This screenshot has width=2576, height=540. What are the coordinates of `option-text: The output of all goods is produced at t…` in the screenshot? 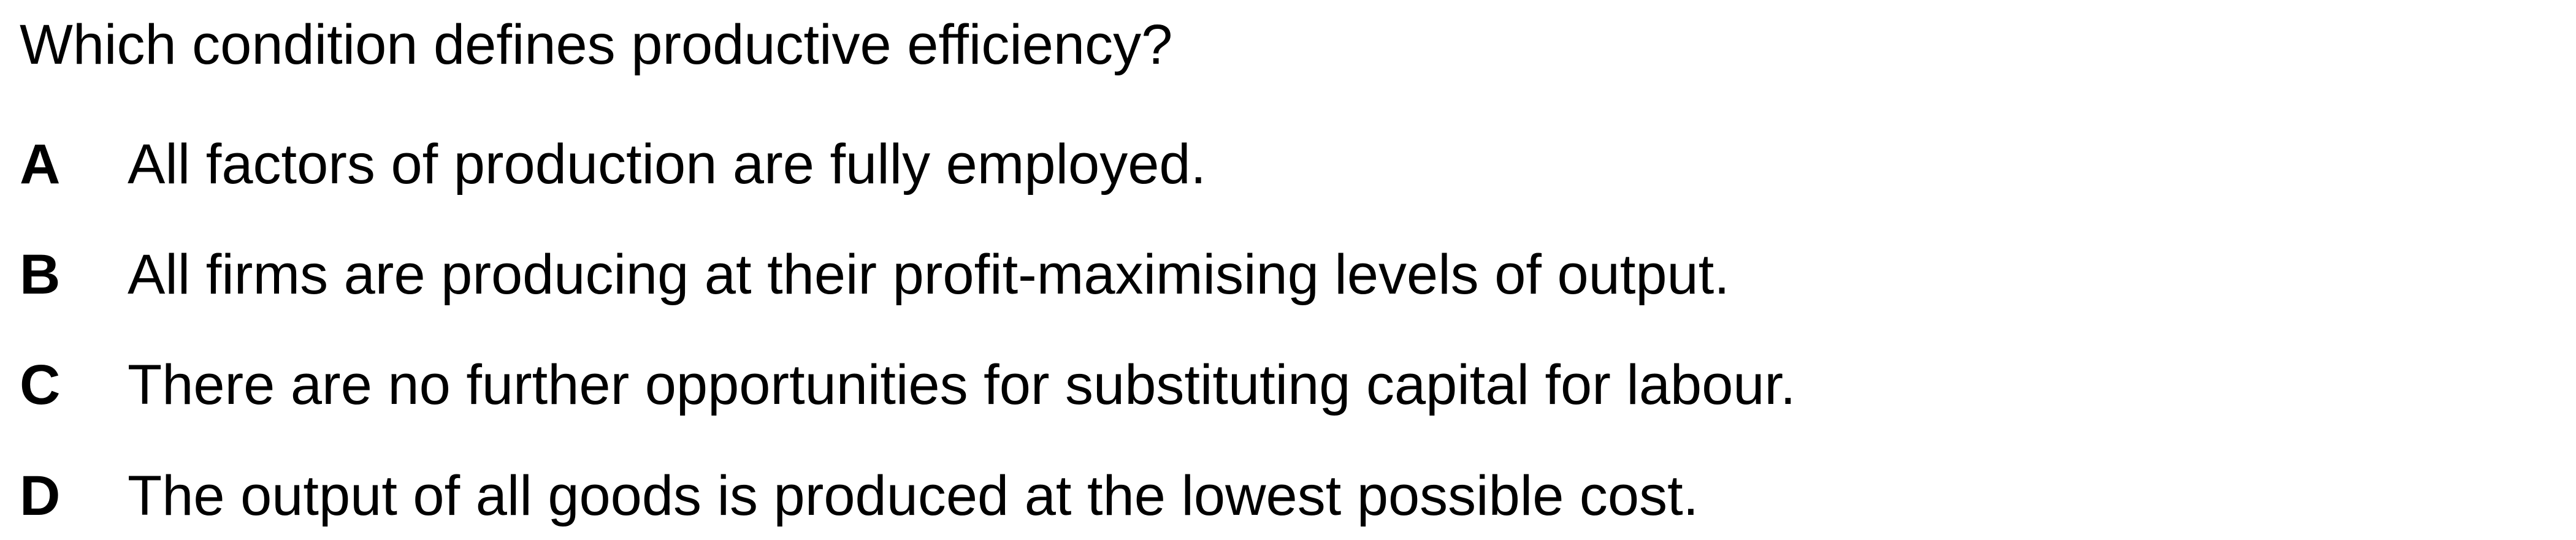 It's located at (913, 496).